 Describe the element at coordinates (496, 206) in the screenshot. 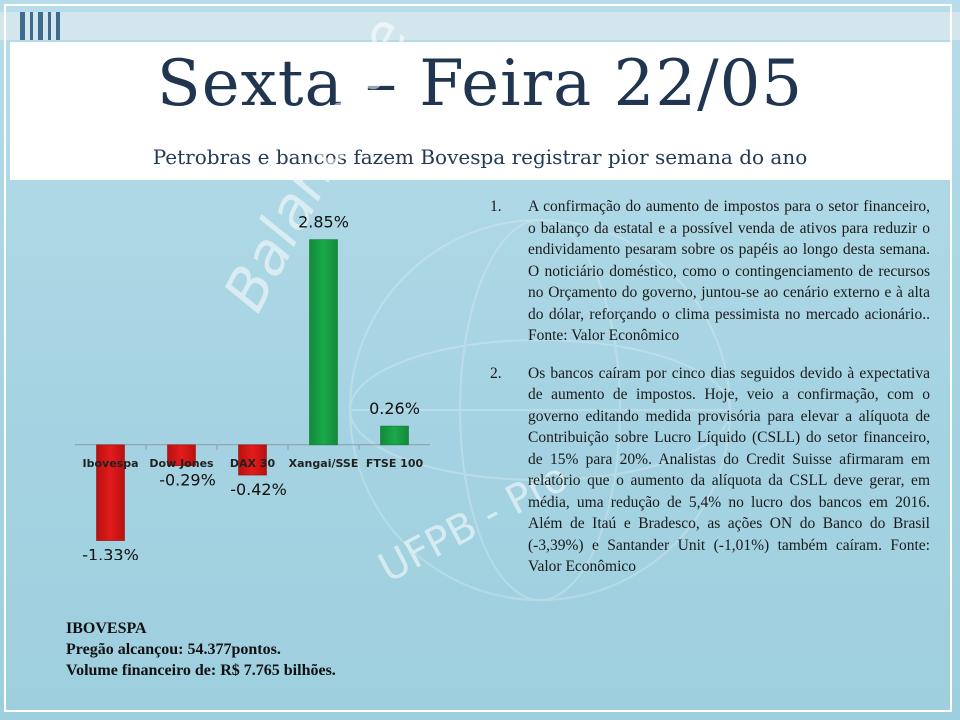

I see `list-item-number: 1.` at that location.